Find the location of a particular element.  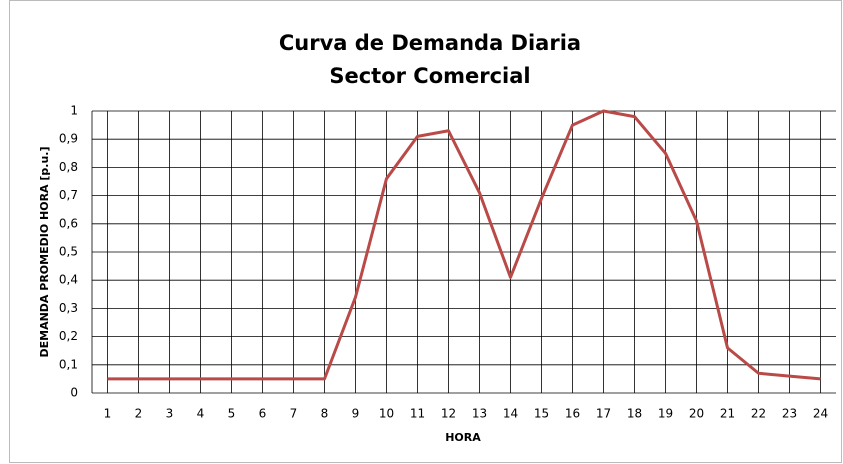

y-tick-label: 1 is located at coordinates (74, 111).